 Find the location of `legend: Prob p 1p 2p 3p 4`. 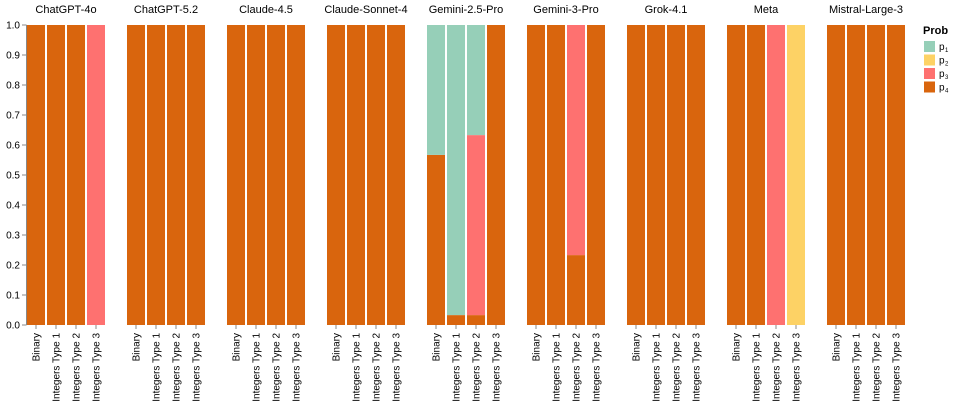

legend: Prob p 1p 2p 3p 4 is located at coordinates (936, 60).